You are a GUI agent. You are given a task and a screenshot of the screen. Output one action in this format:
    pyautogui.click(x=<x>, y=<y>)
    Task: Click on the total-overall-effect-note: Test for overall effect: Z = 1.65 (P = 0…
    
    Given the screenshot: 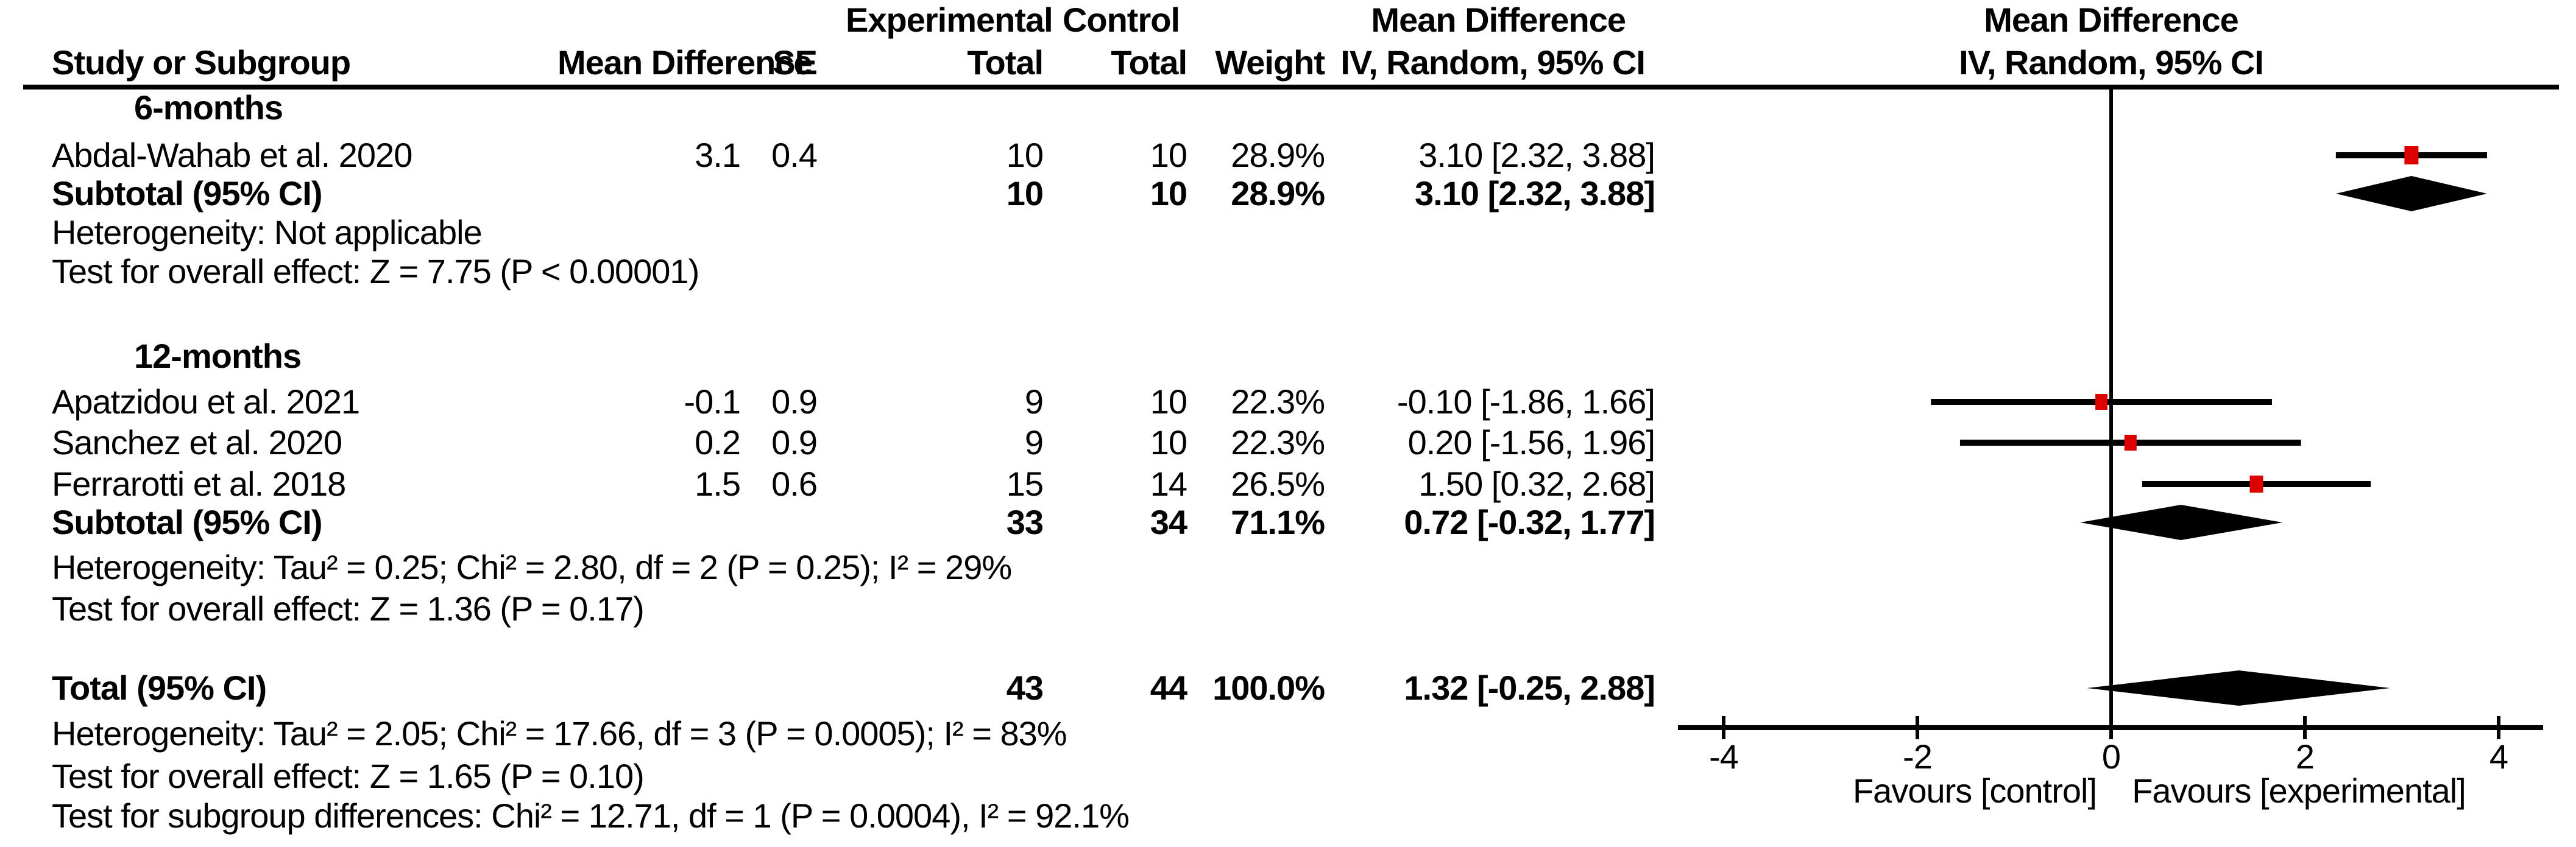 What is the action you would take?
    pyautogui.click(x=348, y=776)
    